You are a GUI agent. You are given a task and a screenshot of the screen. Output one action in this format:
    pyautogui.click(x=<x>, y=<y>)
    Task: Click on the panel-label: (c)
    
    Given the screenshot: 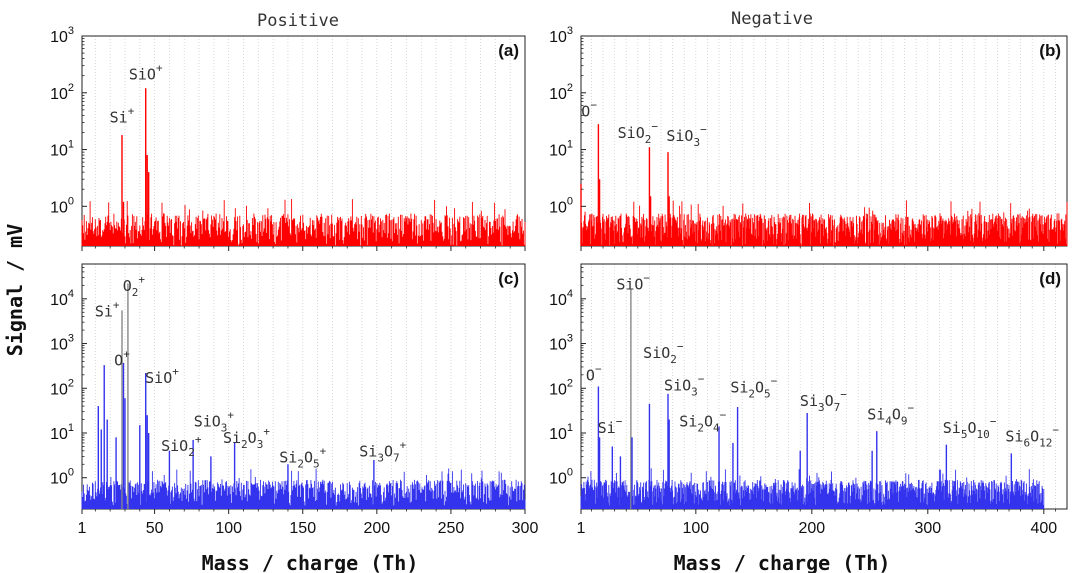 What is the action you would take?
    pyautogui.click(x=508, y=278)
    